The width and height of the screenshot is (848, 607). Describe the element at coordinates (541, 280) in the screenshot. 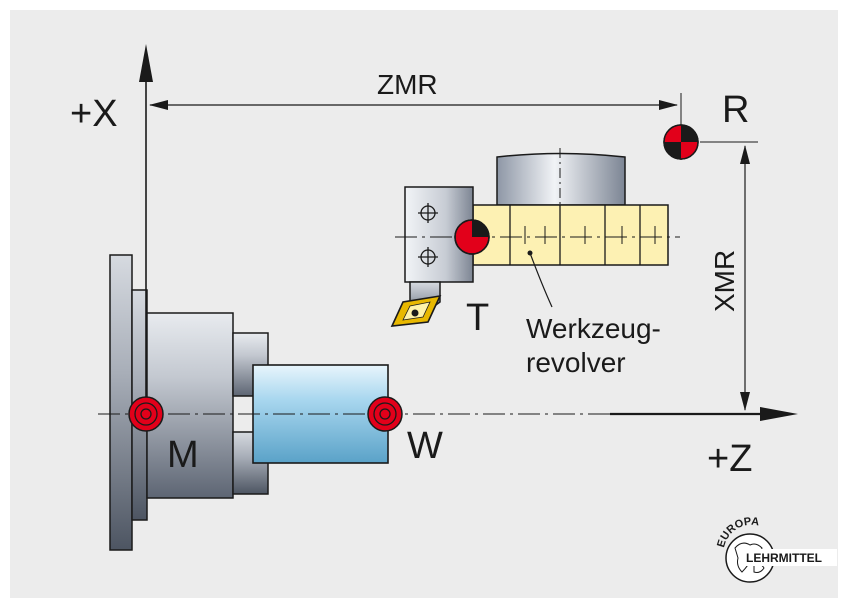

I see `turret-leader-line` at that location.